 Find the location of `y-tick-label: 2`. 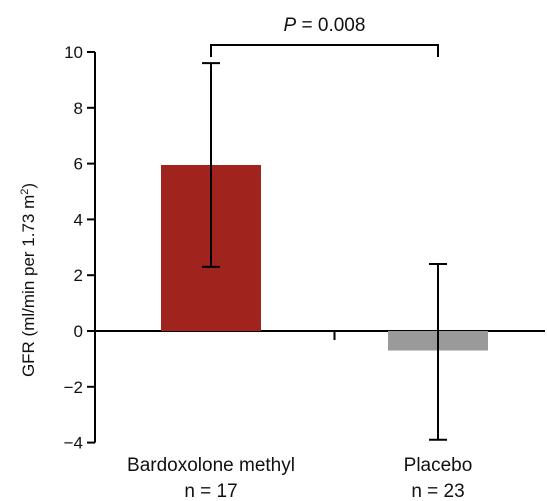

y-tick-label: 2 is located at coordinates (78, 275).